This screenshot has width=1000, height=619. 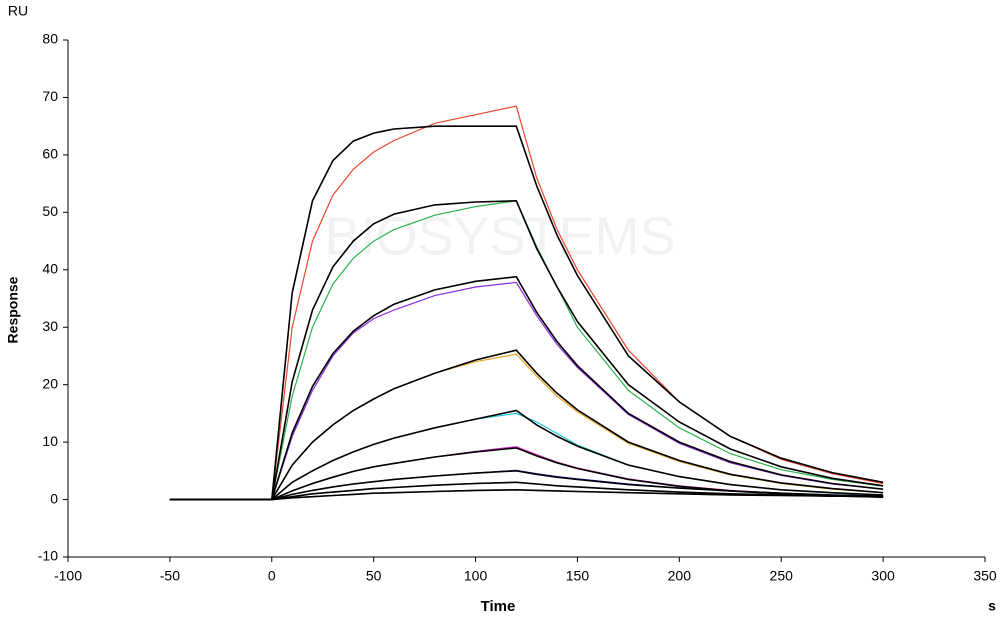 What do you see at coordinates (68, 576) in the screenshot?
I see `x-tick-label: -100` at bounding box center [68, 576].